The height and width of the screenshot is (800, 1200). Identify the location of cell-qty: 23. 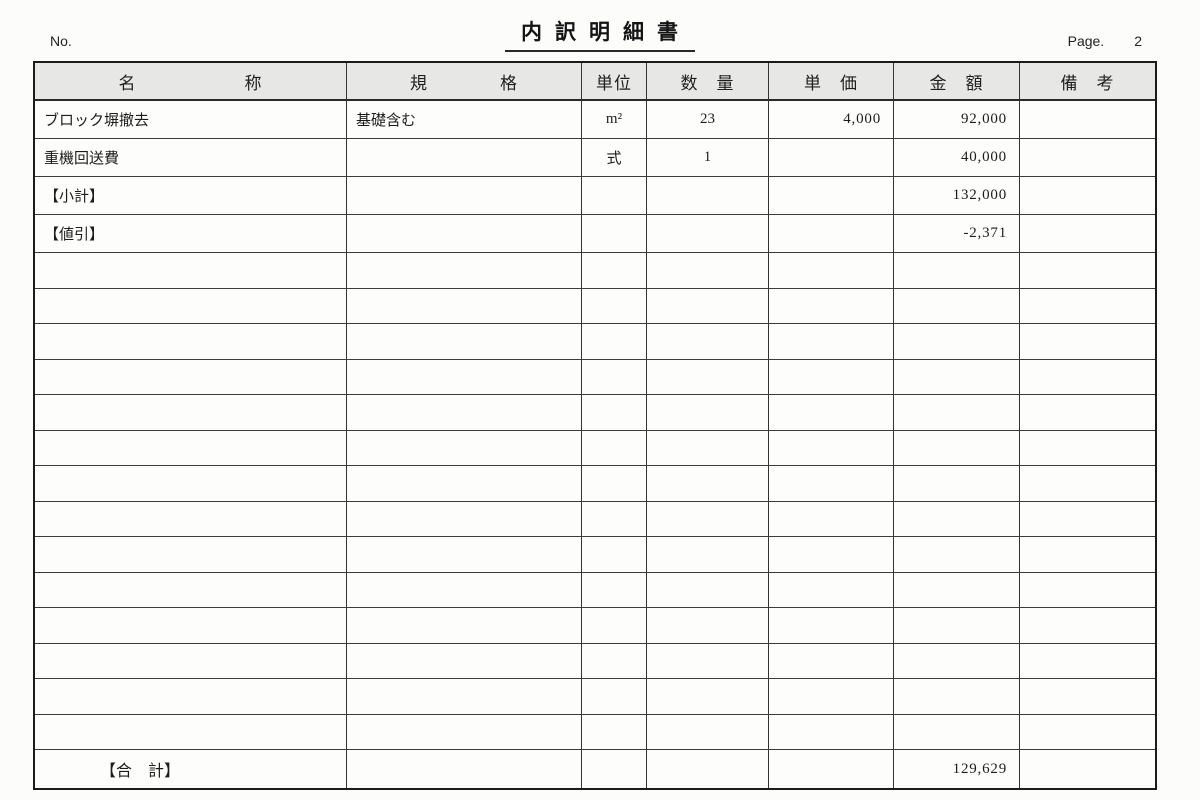
(708, 119).